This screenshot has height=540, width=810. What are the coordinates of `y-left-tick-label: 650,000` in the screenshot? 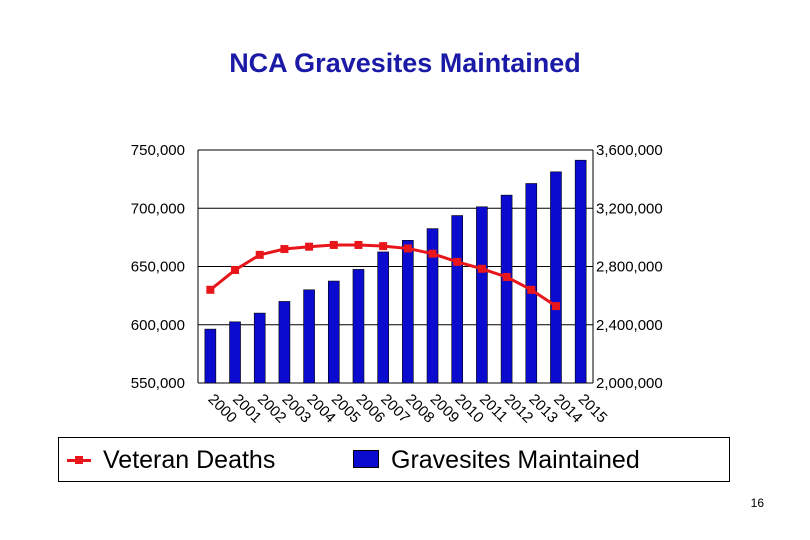 It's located at (158, 267).